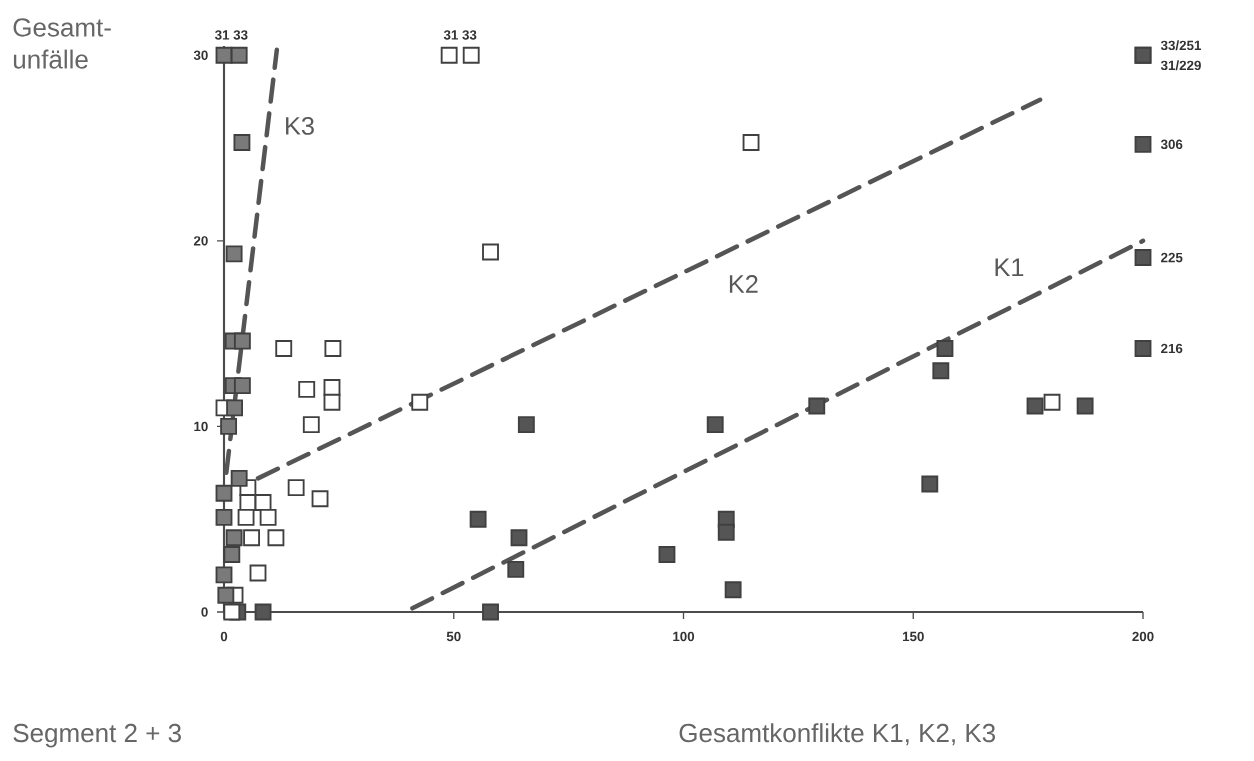 The image size is (1254, 761). Describe the element at coordinates (1171, 144) in the screenshot. I see `annotation: 306` at that location.